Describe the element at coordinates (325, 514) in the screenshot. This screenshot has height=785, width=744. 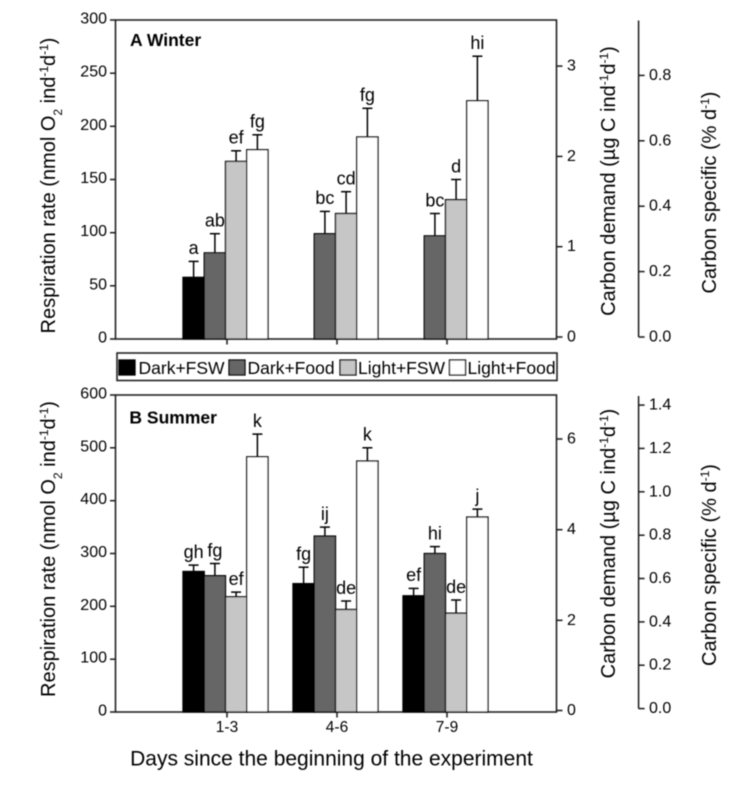
I see `svg-text: ij` at that location.